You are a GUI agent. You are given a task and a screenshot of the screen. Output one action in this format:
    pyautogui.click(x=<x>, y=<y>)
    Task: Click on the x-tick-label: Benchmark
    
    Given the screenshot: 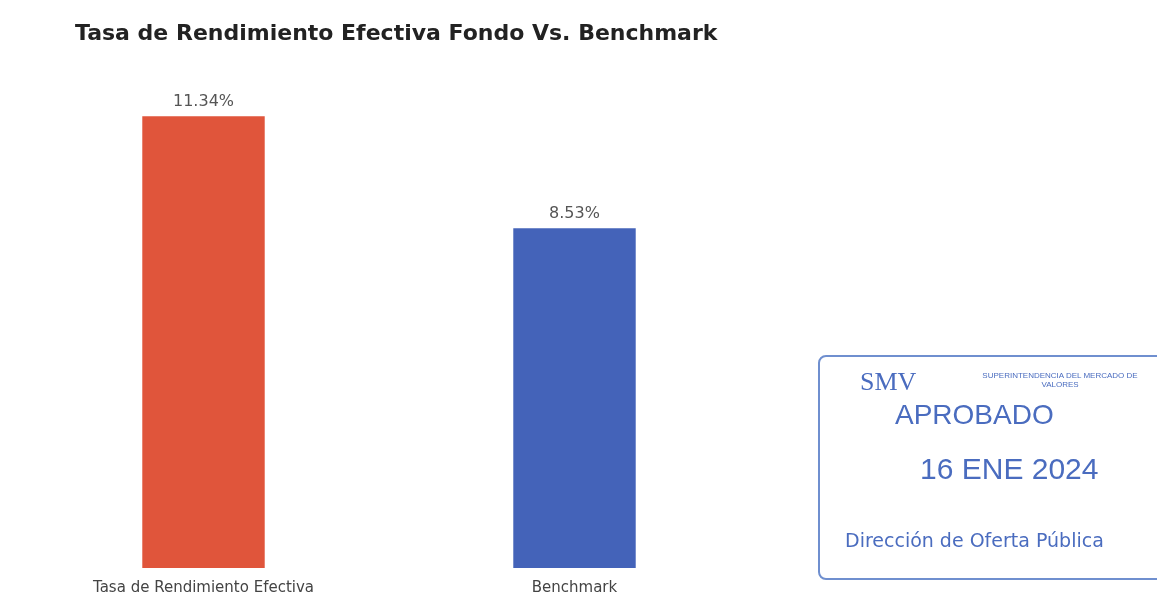 What is the action you would take?
    pyautogui.click(x=574, y=586)
    